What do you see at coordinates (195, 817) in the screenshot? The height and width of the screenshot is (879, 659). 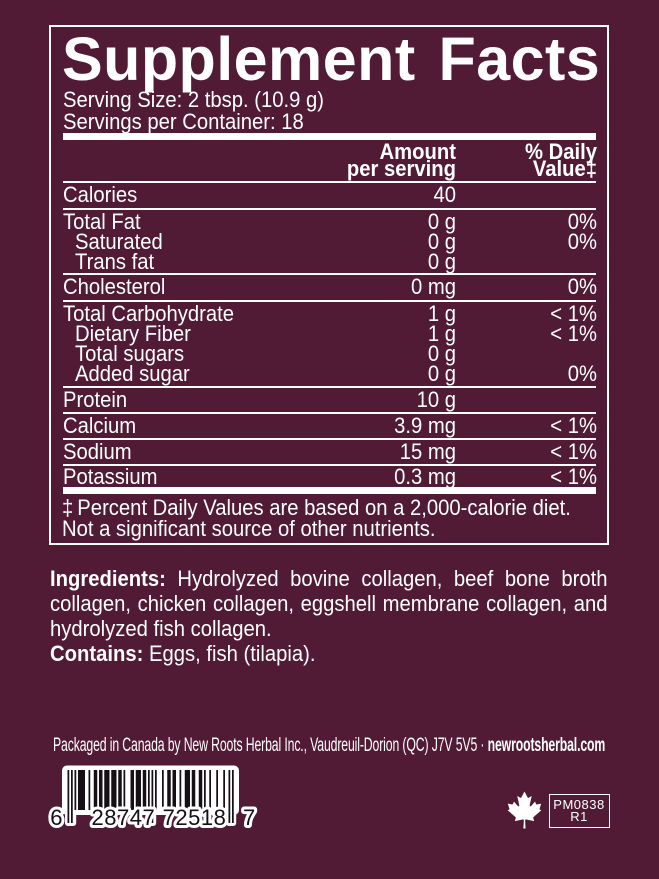 I see `svg-text: 72518` at bounding box center [195, 817].